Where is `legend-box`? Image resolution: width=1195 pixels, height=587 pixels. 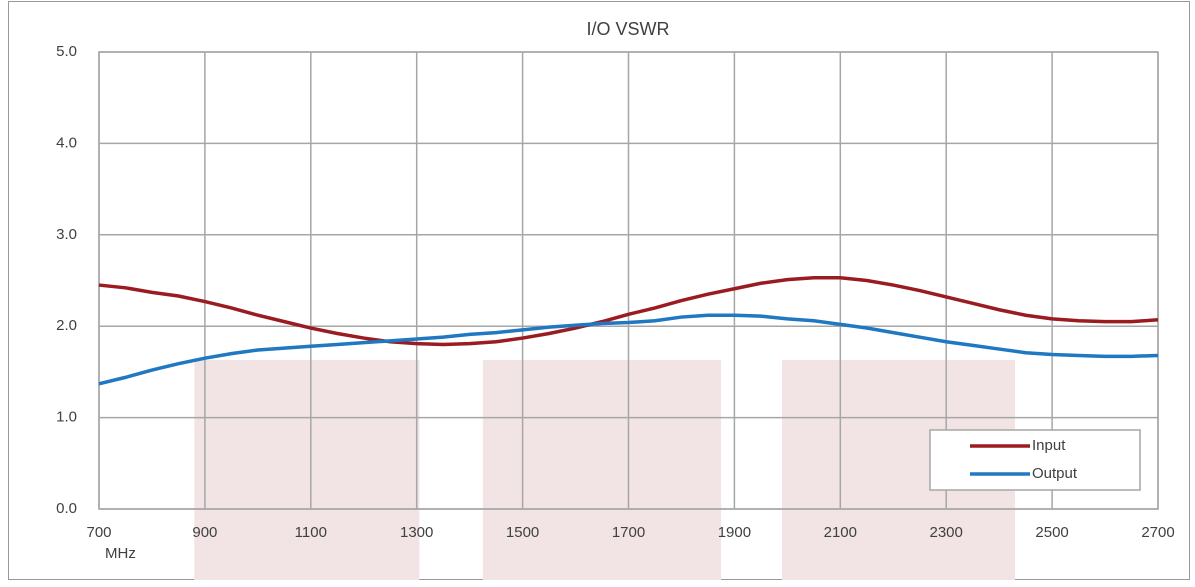 legend-box is located at coordinates (1035, 460).